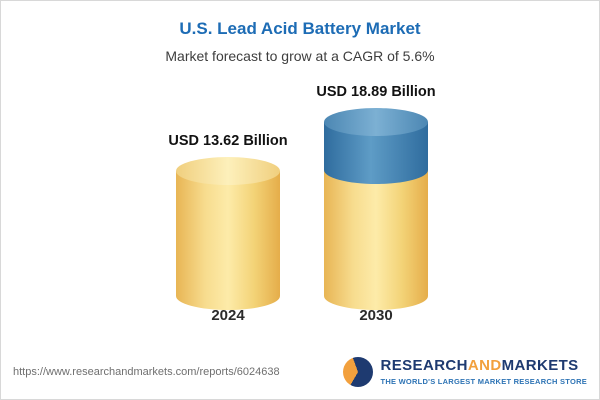 This screenshot has height=400, width=600. I want to click on logo-word-research: RESEARCH, so click(424, 366).